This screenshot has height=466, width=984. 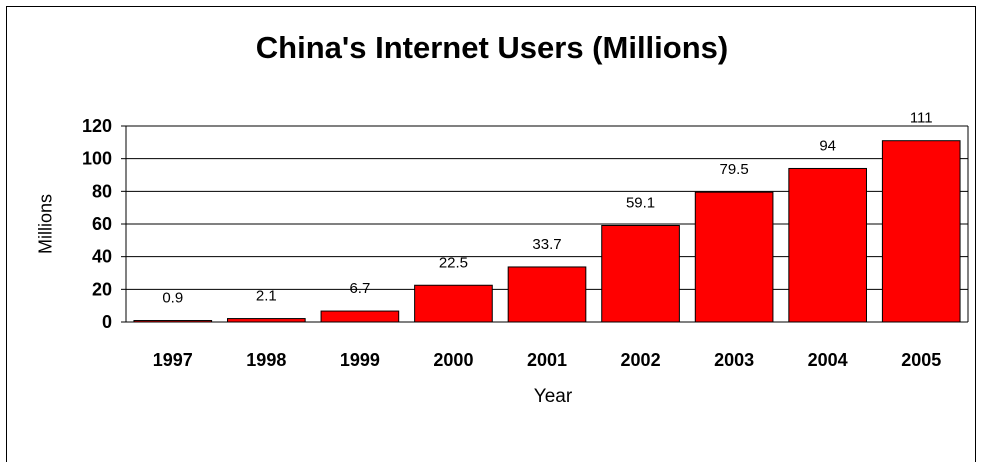 What do you see at coordinates (266, 320) in the screenshot?
I see `bar-1998` at bounding box center [266, 320].